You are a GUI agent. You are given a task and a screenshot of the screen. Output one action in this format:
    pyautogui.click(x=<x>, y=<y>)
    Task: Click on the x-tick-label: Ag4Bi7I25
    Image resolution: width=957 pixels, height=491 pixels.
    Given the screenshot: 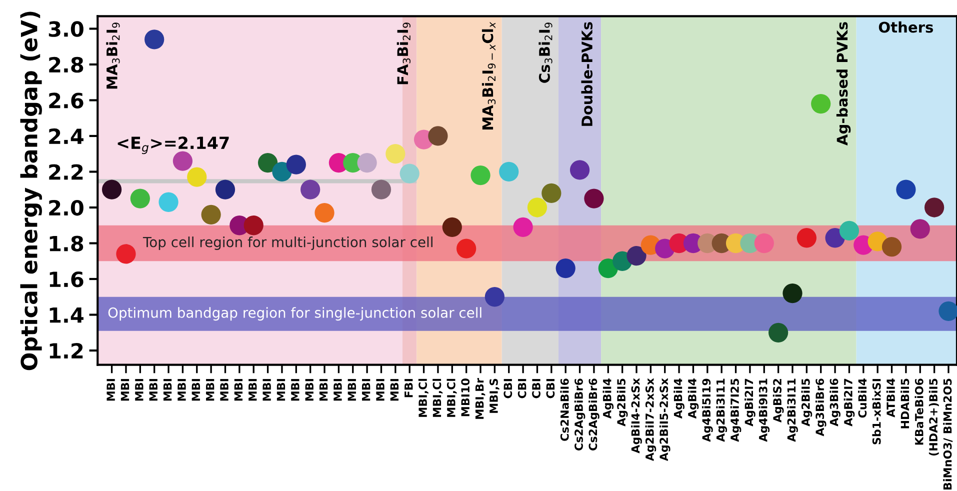 What is the action you would take?
    pyautogui.click(x=736, y=410)
    